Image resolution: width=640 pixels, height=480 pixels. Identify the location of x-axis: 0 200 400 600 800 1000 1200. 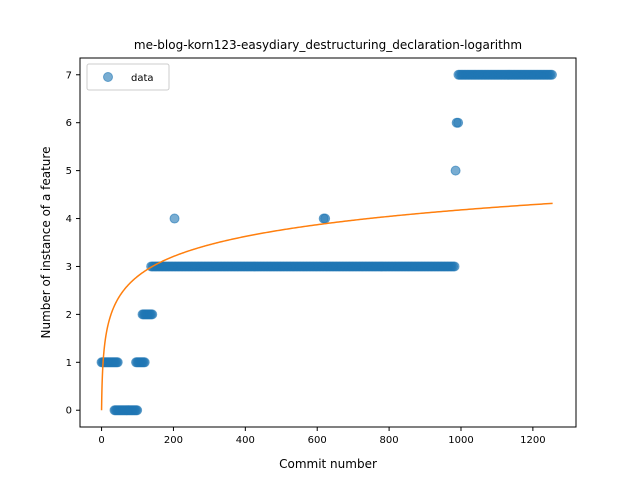
(322, 436).